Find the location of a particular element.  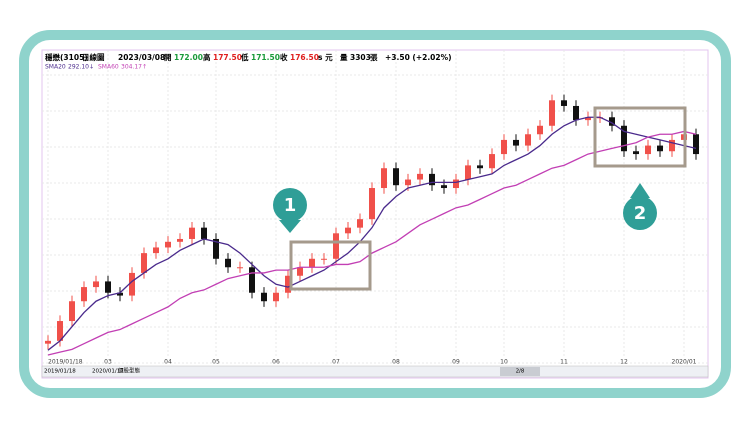

legend-value: 292.10↓ is located at coordinates (81, 67).